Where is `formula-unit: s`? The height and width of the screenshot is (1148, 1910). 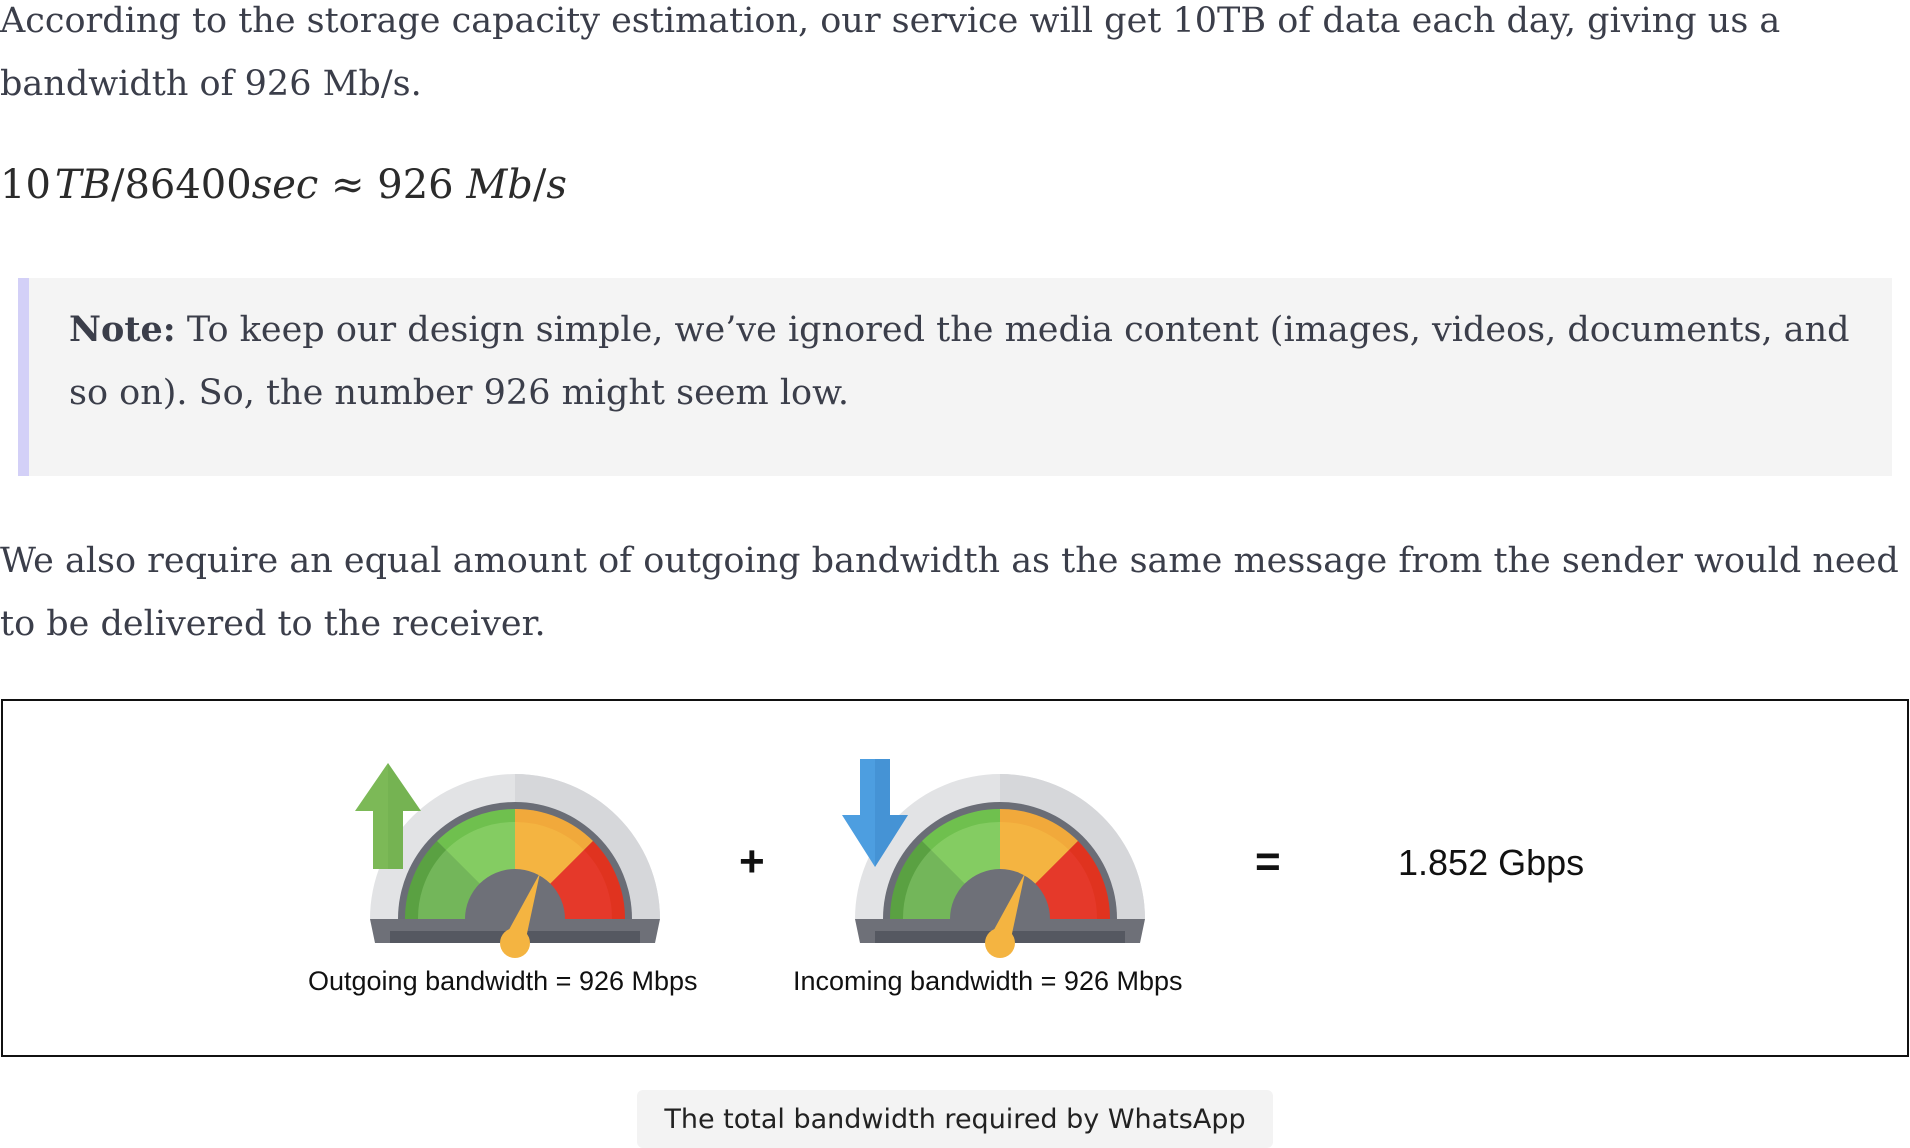
formula-unit: s is located at coordinates (556, 185).